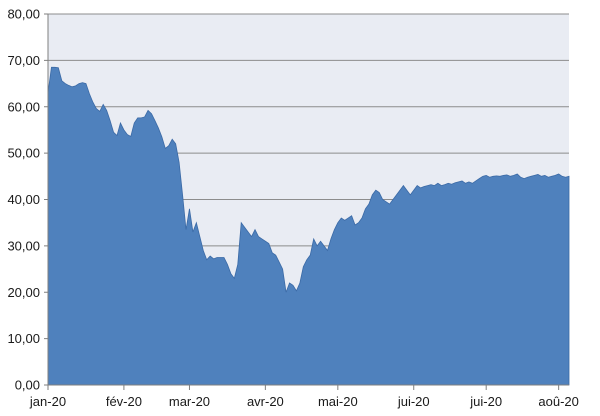 The image size is (600, 416). Describe the element at coordinates (27, 385) in the screenshot. I see `y-tick-label: 0,00` at that location.